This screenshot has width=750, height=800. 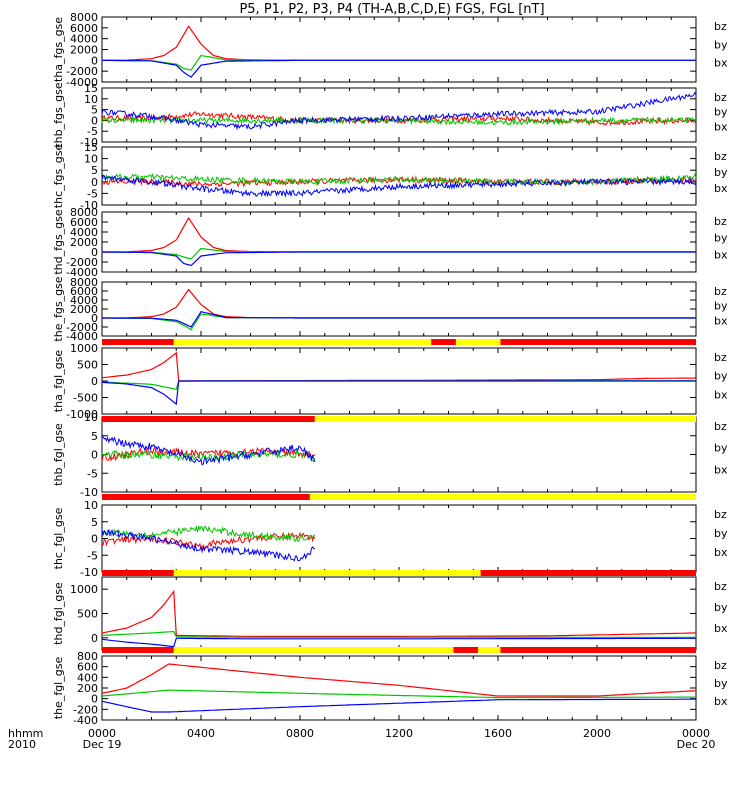 What do you see at coordinates (87, 614) in the screenshot?
I see `y-tick-label: 500` at bounding box center [87, 614].